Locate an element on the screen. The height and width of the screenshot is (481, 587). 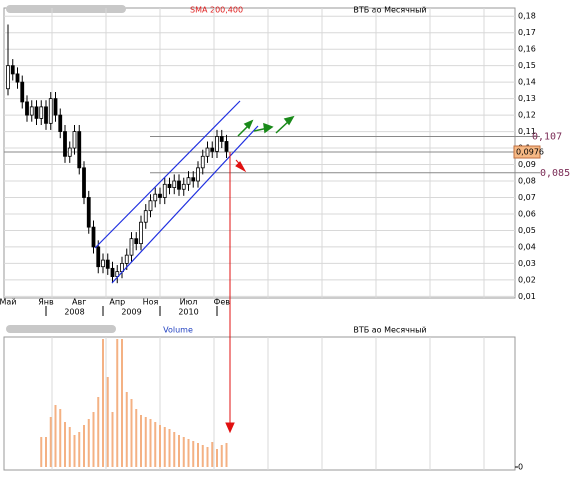
x-tick-label: Июл is located at coordinates (189, 302).